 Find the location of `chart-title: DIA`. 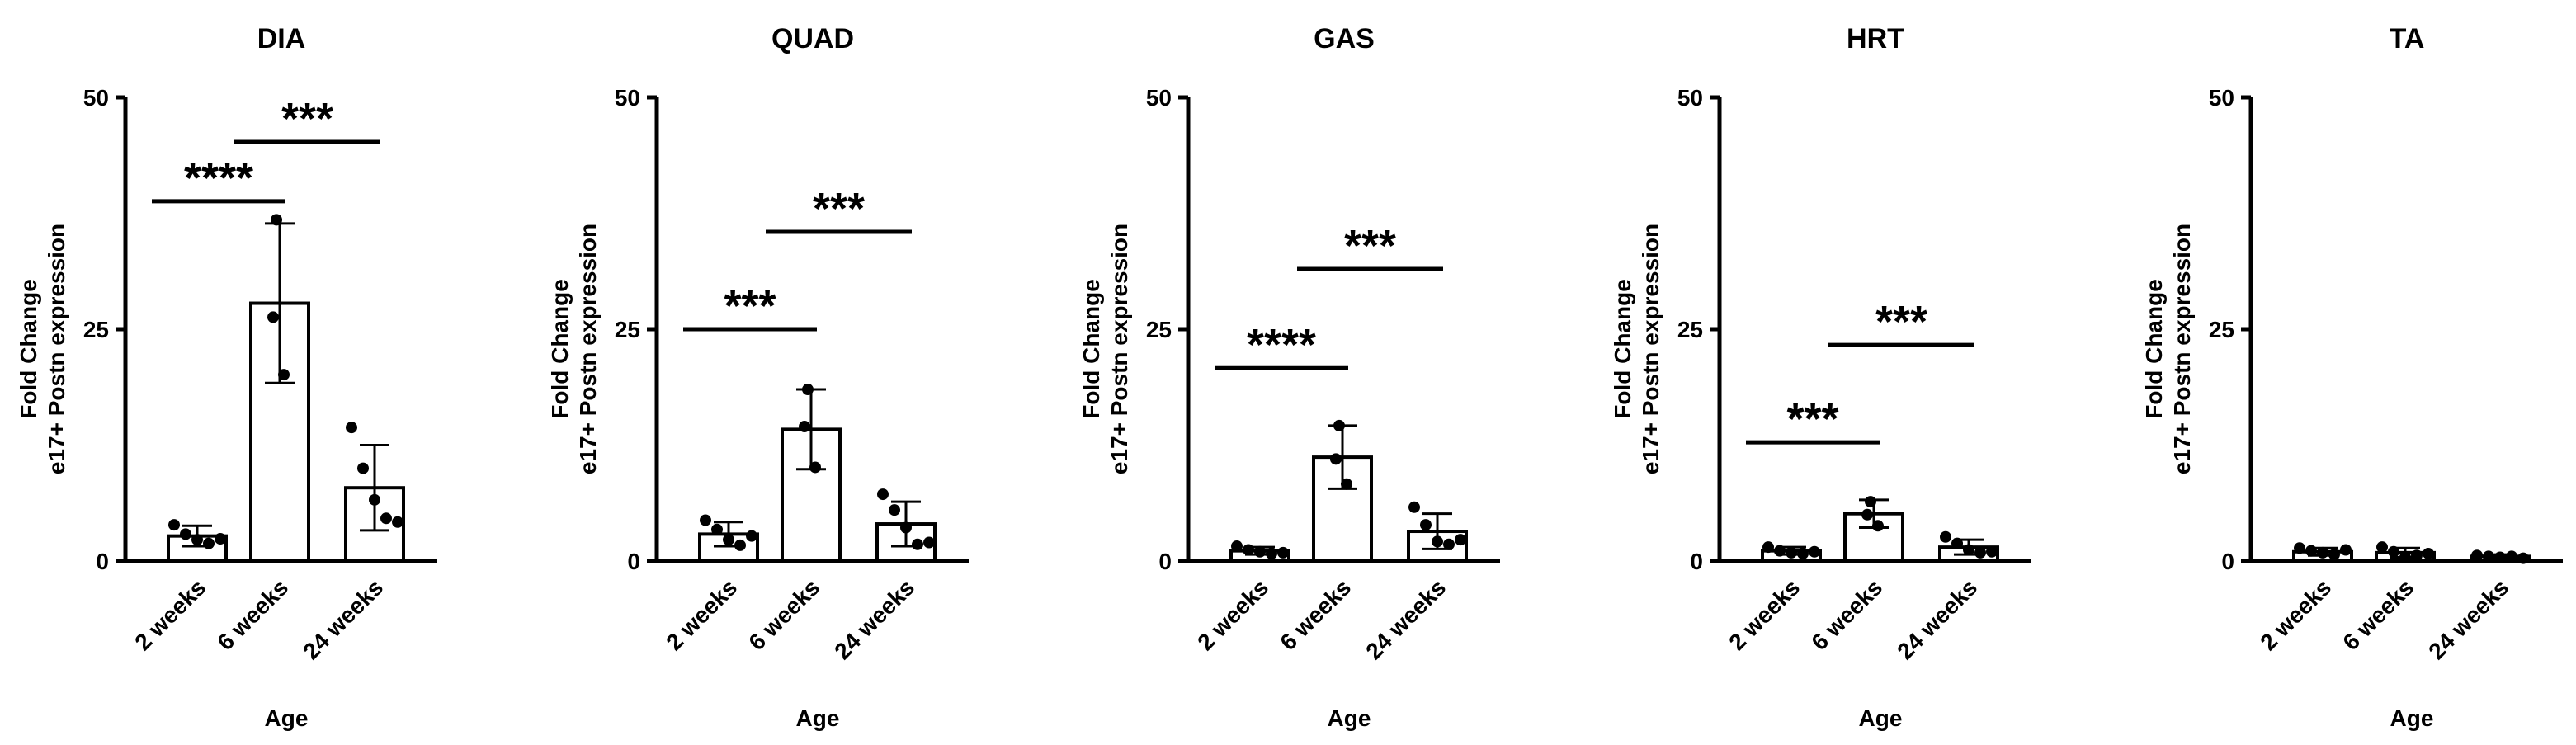

chart-title: DIA is located at coordinates (281, 38).